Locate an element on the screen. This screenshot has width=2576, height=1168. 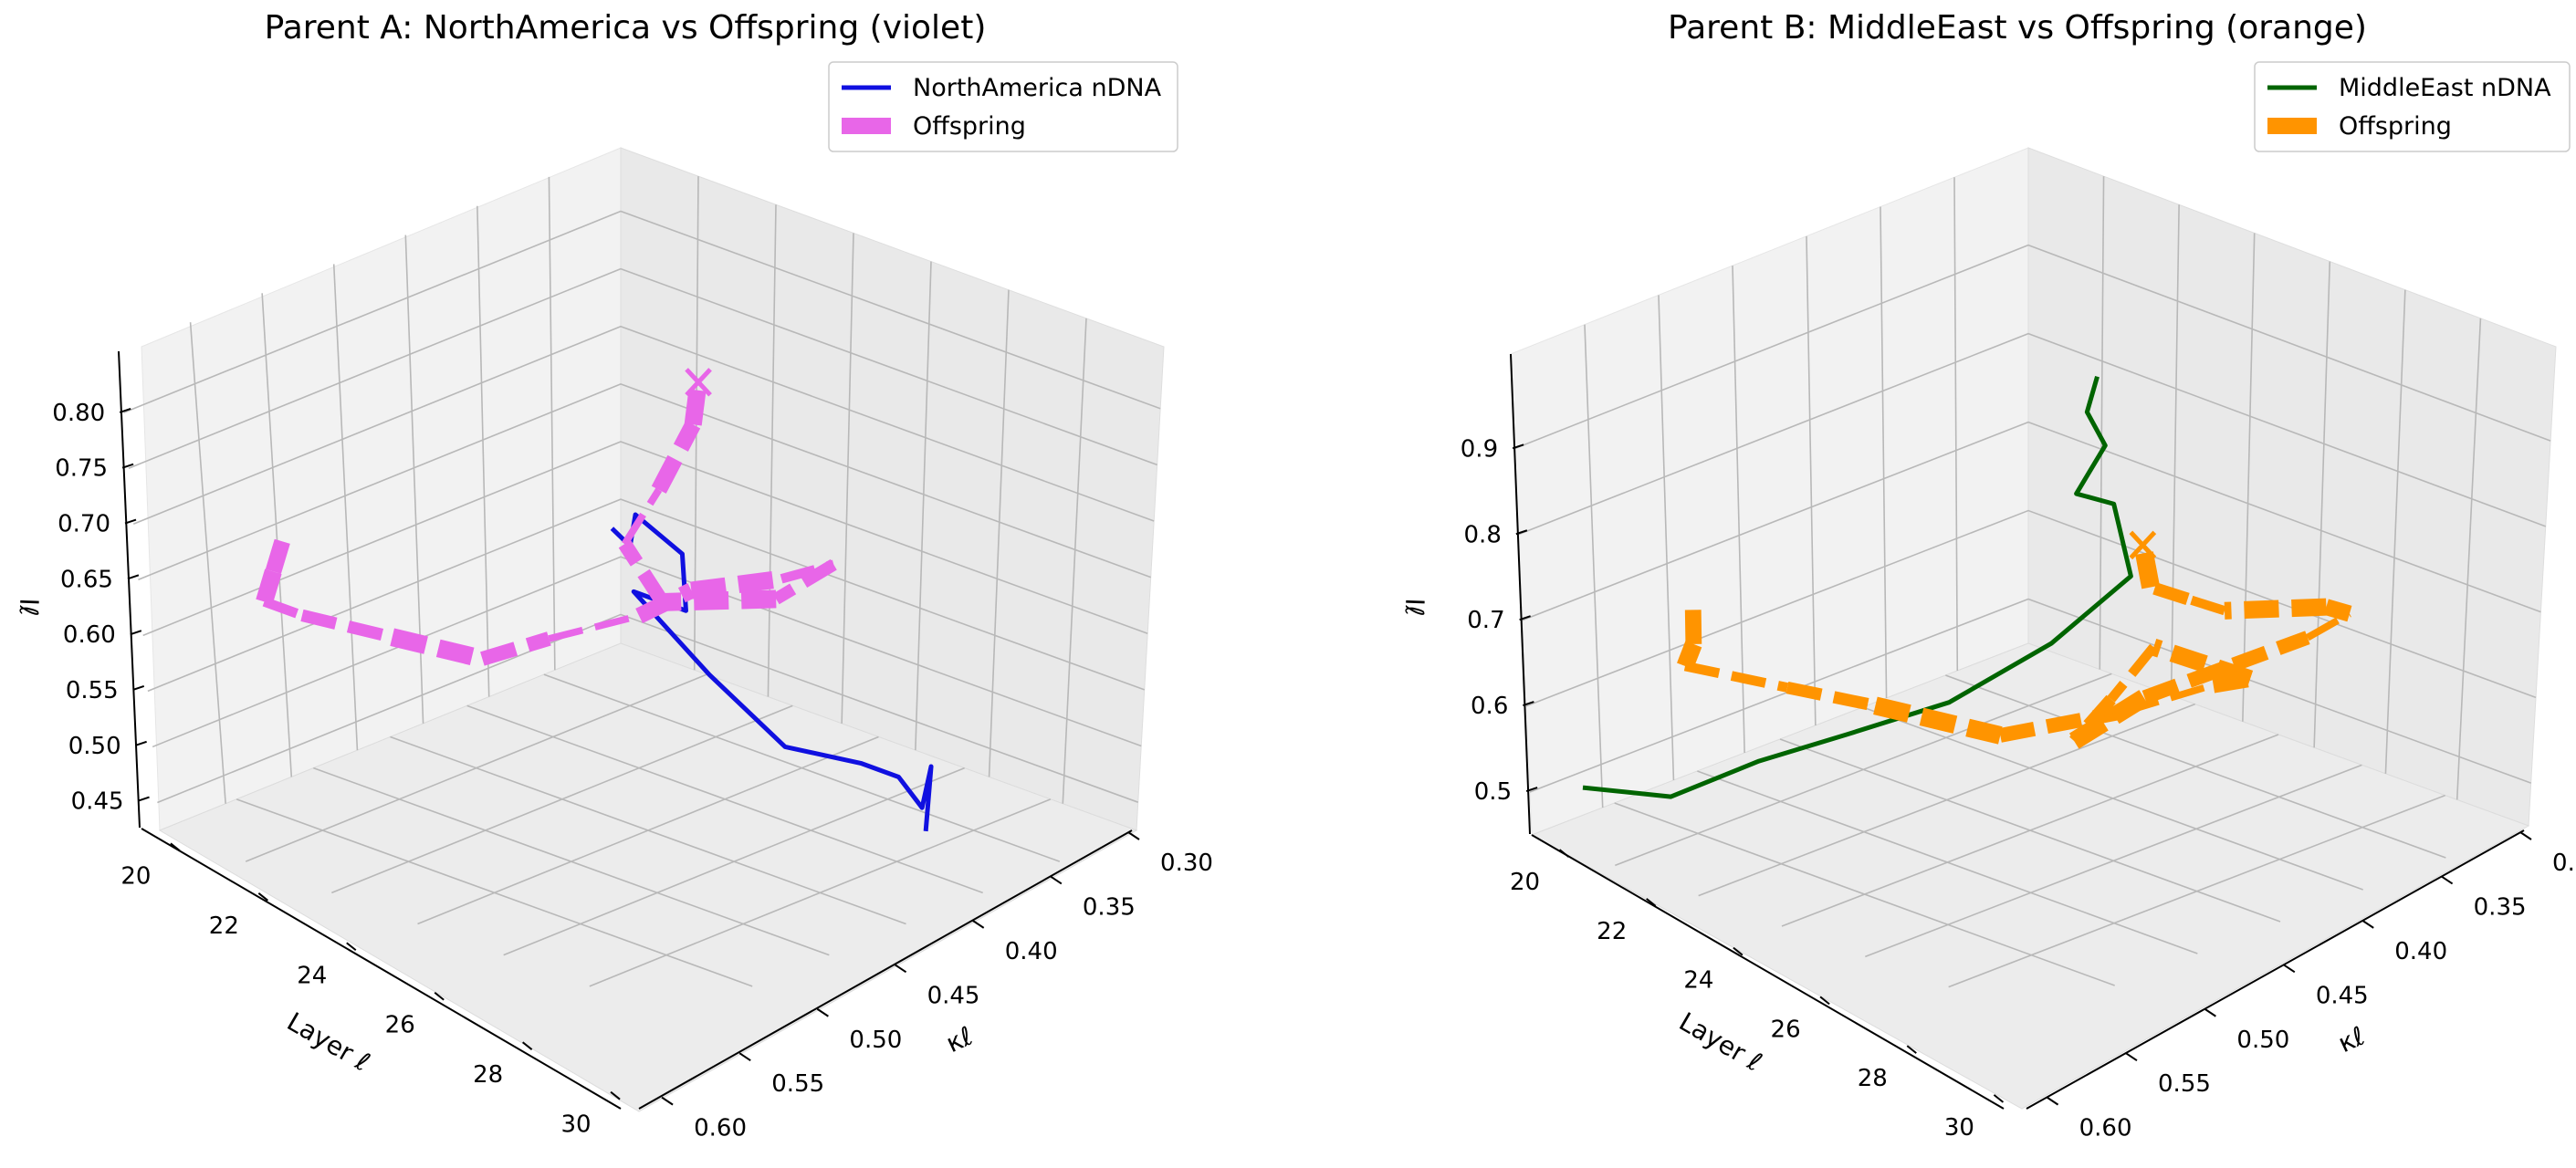
z-axis-line-a is located at coordinates (130, 589).